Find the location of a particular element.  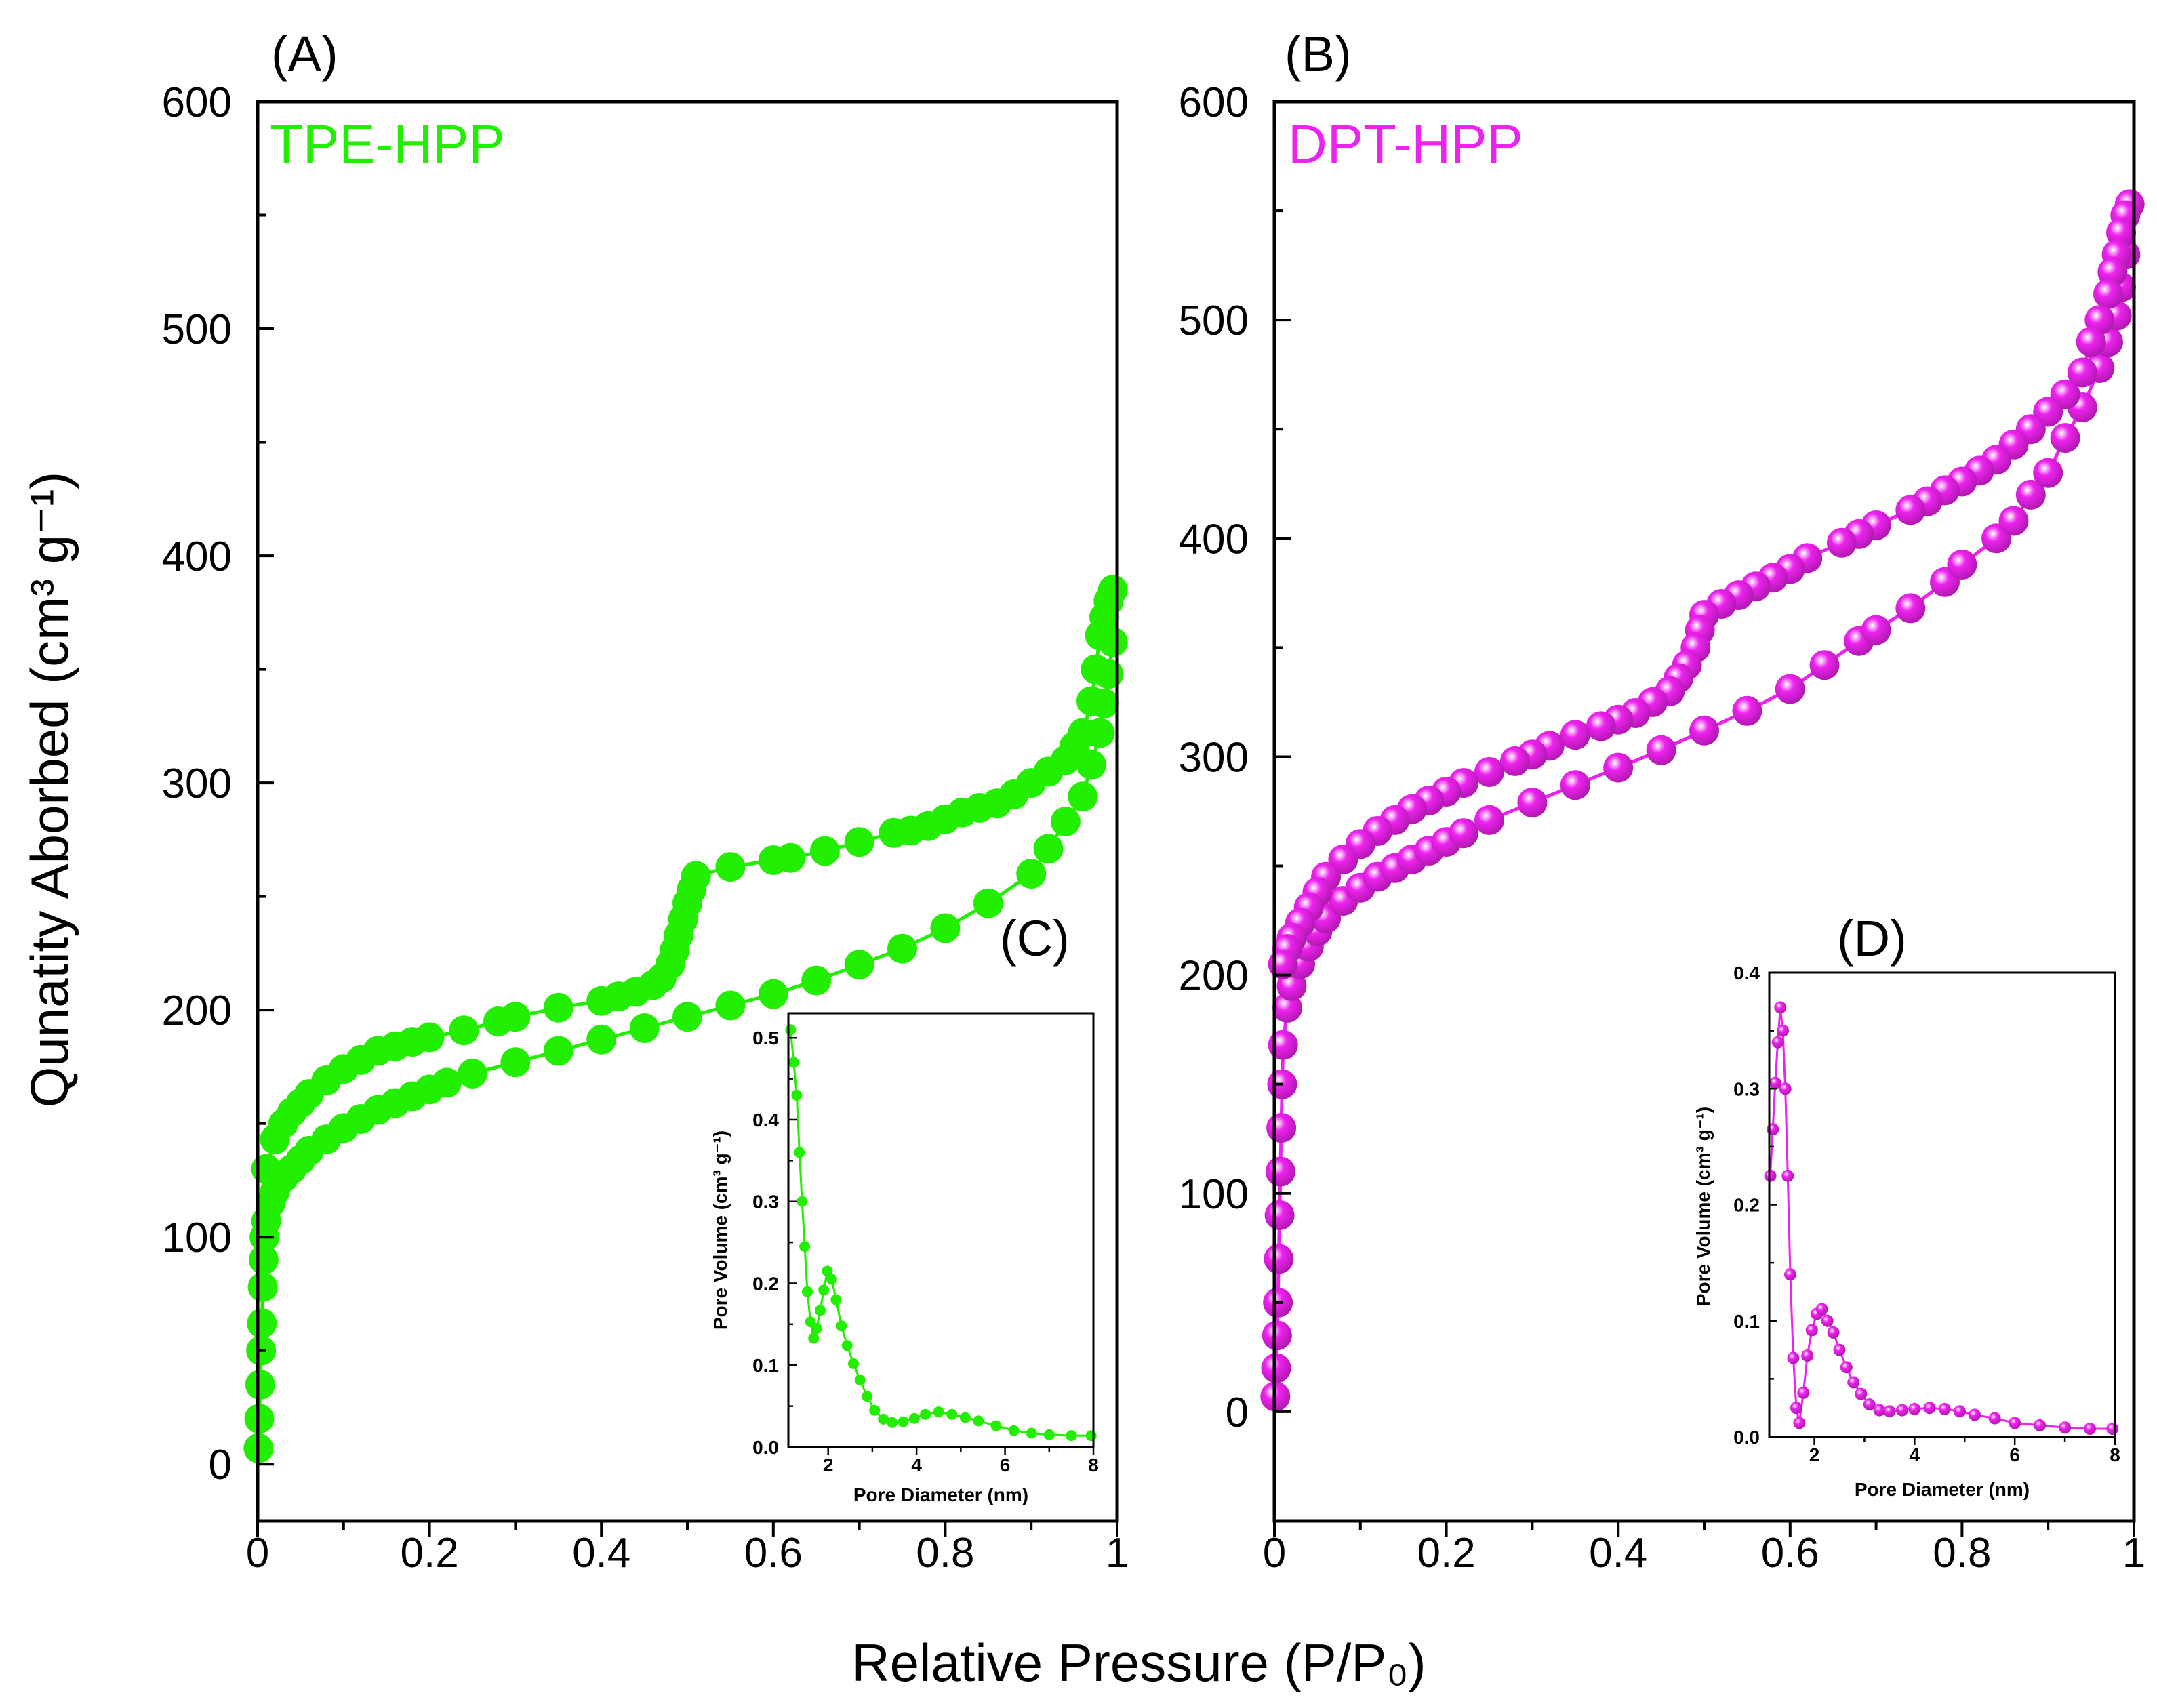

shared-y-axis-label: Qunatity Aborbed (cm³ g⁻¹) is located at coordinates (49, 790).